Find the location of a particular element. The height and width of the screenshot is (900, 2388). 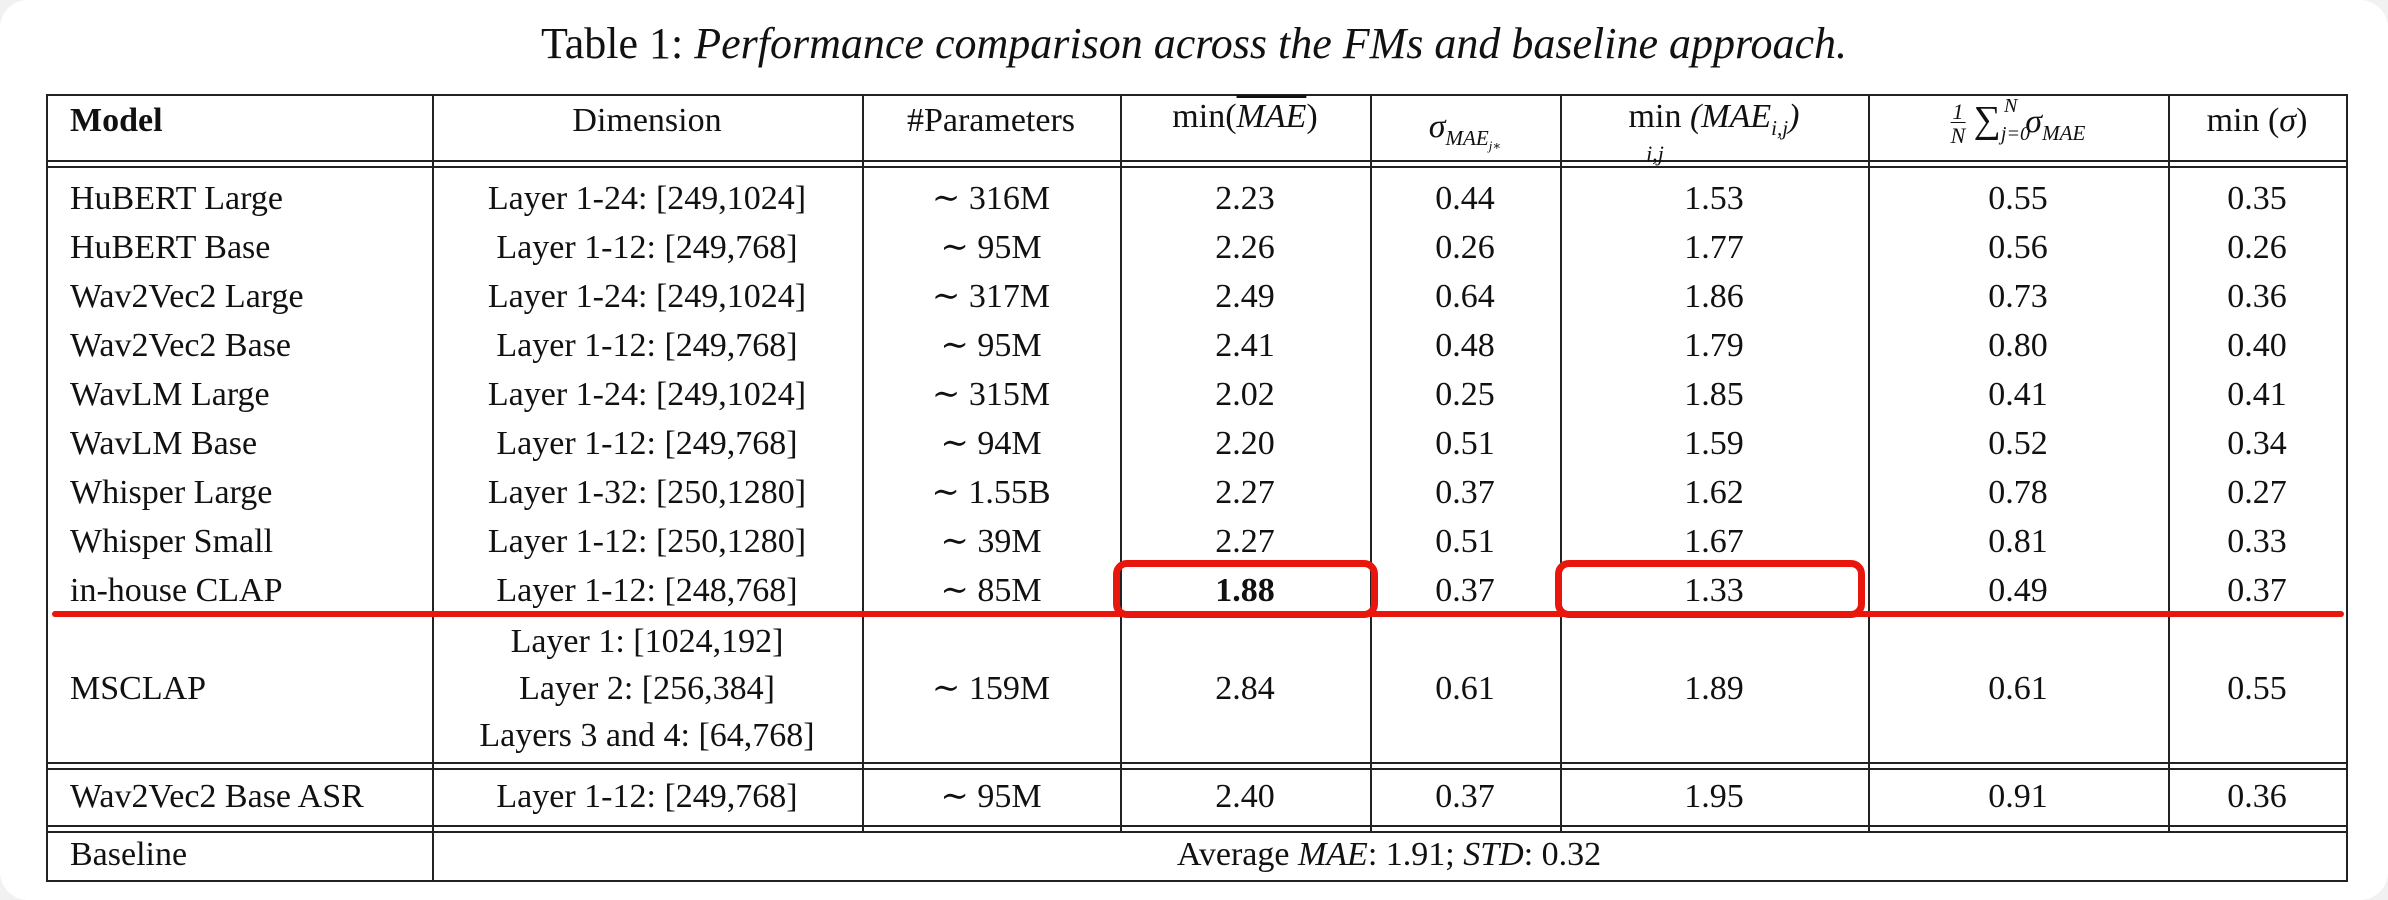

cell-sigma: 0.37 is located at coordinates (1465, 492).